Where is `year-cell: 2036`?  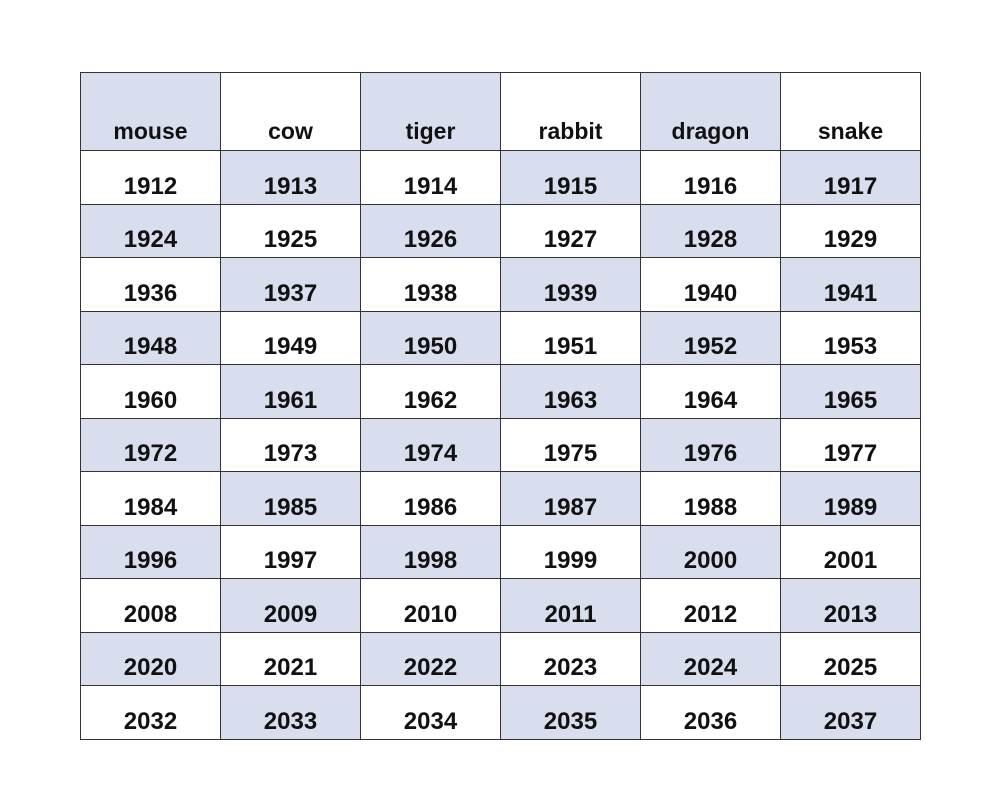 year-cell: 2036 is located at coordinates (710, 712).